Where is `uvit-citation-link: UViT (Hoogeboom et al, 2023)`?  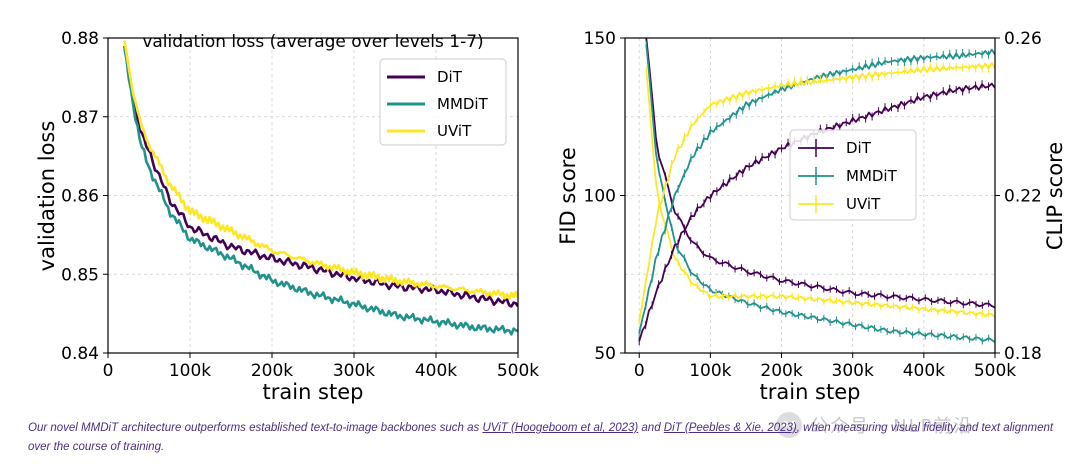
uvit-citation-link: UViT (Hoogeboom et al, 2023) is located at coordinates (560, 428).